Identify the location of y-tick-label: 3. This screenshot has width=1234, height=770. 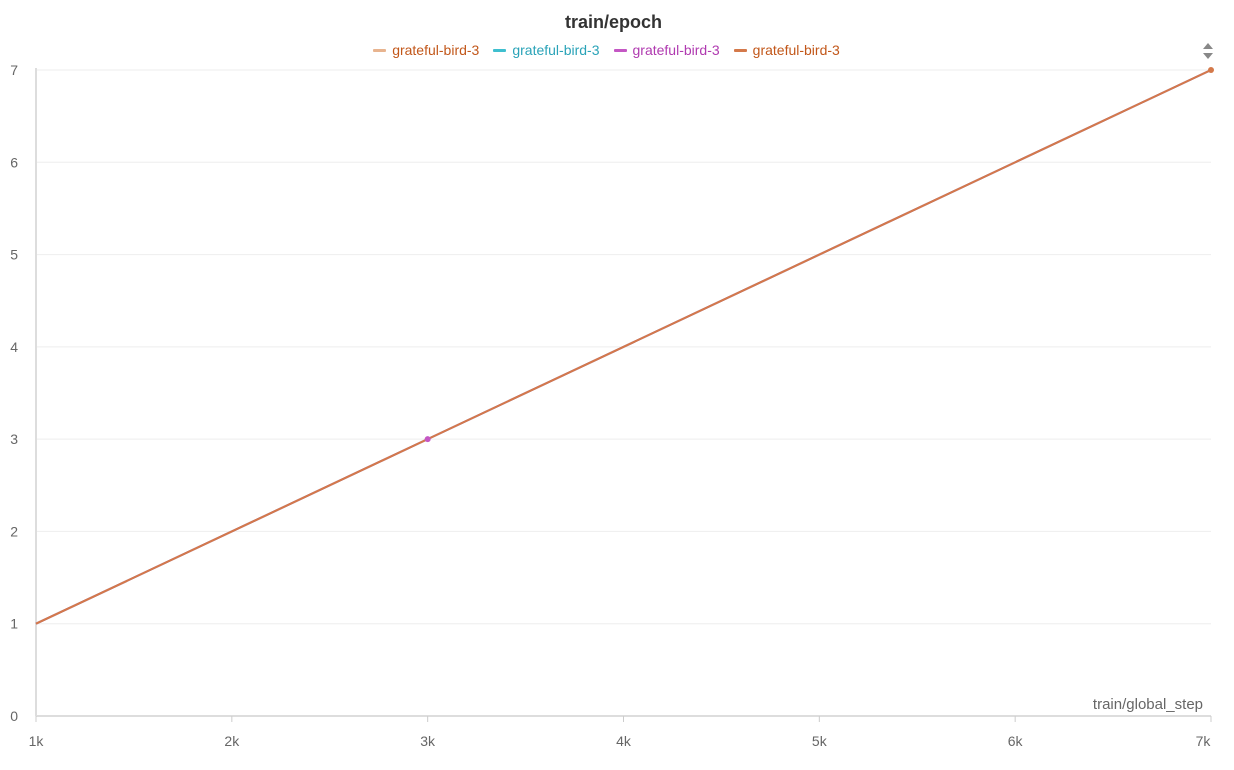
(14, 439).